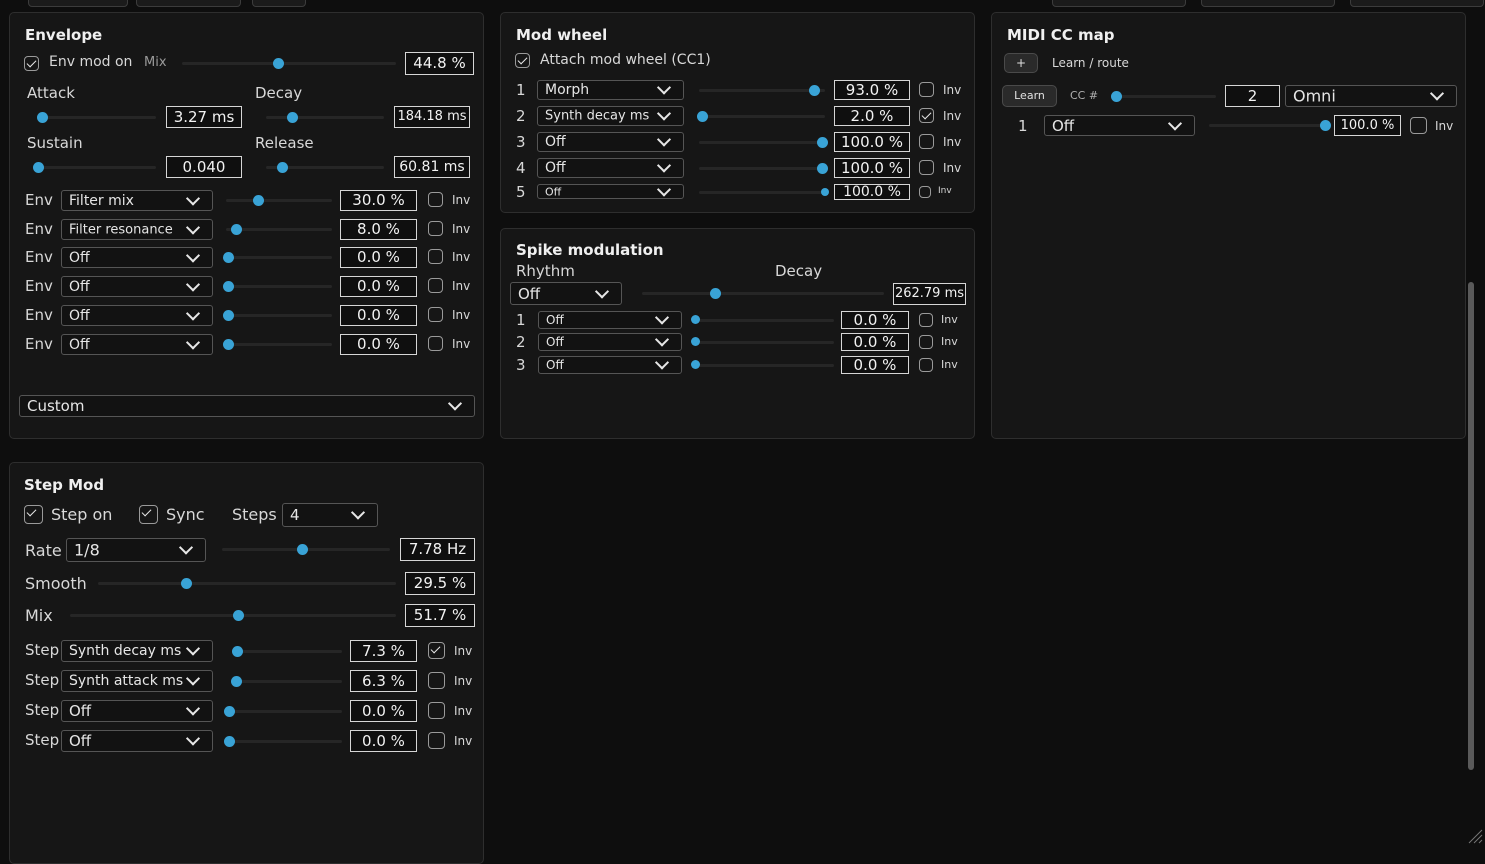 The image size is (1485, 864). I want to click on step-amount-value: 7.3 %, so click(383, 651).